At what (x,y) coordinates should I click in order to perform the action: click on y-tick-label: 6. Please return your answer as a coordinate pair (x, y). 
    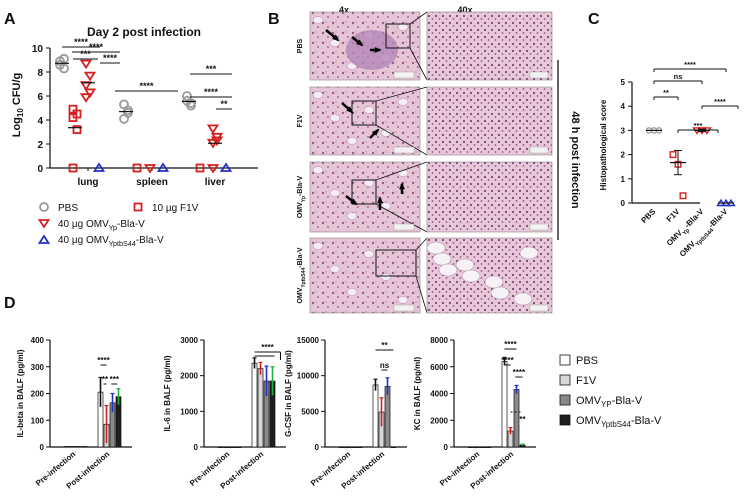
    Looking at the image, I should click on (40, 97).